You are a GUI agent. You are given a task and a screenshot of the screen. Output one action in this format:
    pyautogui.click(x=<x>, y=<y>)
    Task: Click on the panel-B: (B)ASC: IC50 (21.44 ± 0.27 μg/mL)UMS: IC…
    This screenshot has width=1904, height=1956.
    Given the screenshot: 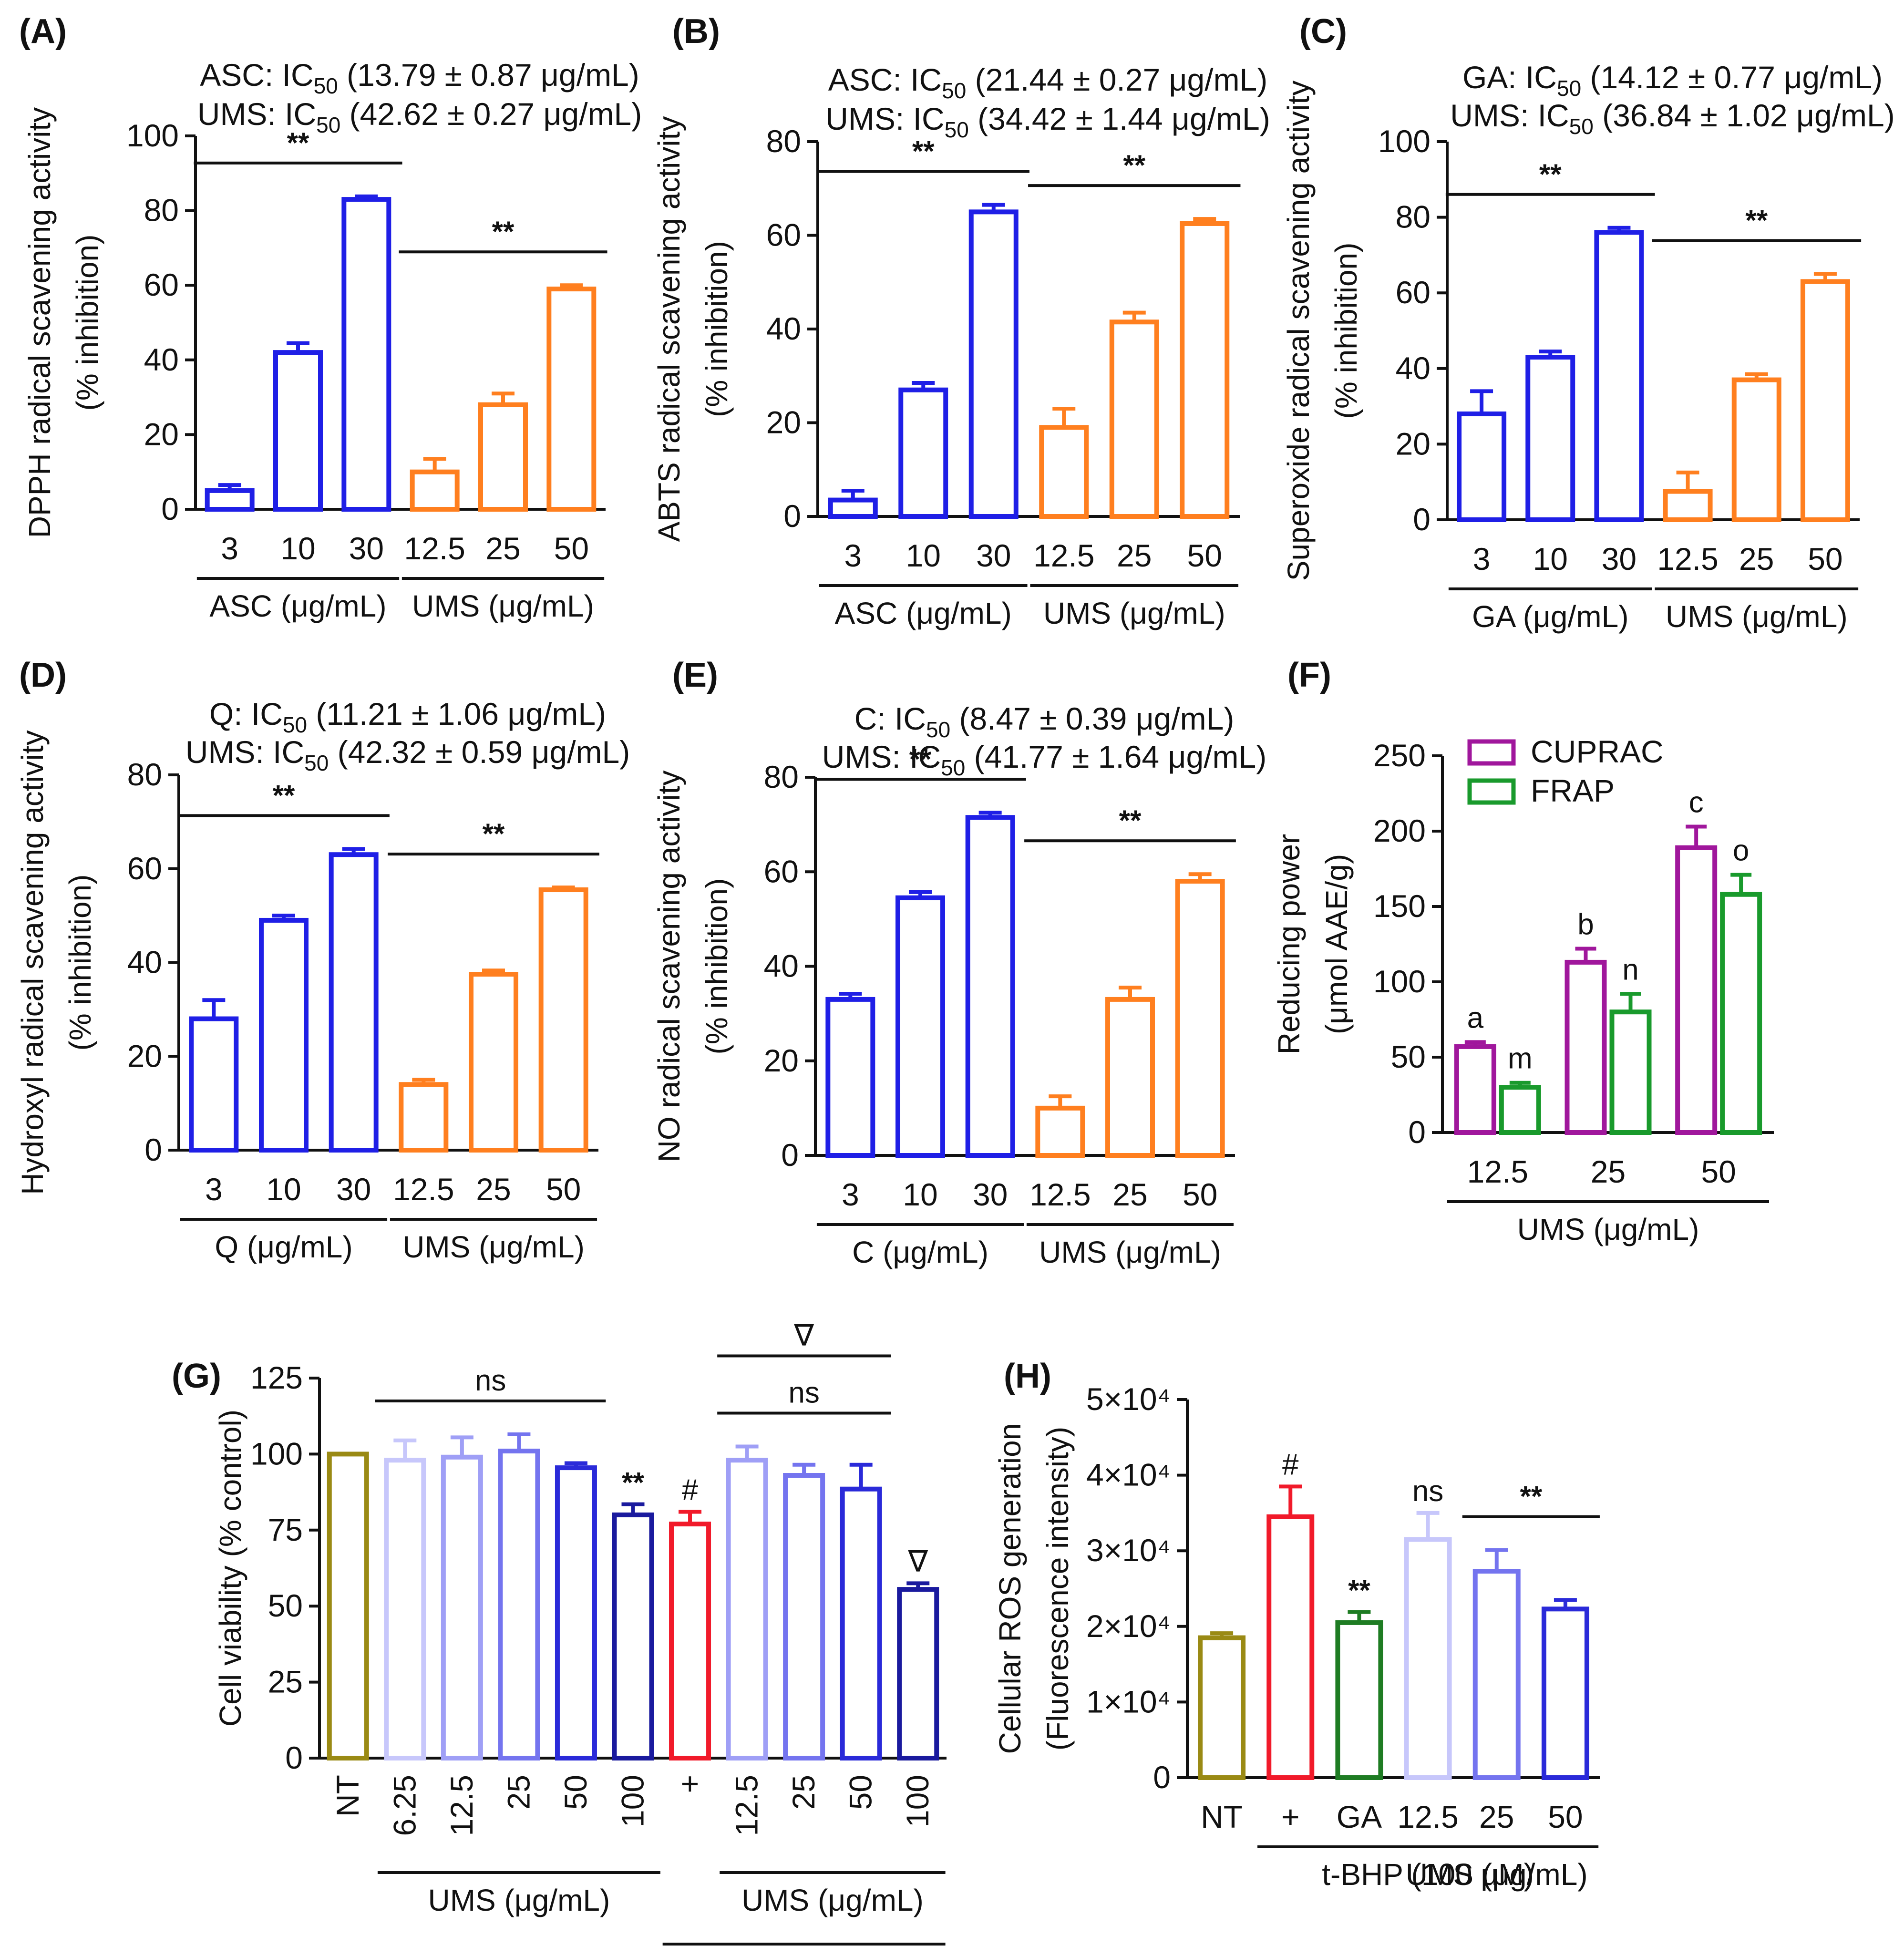 What is the action you would take?
    pyautogui.click(x=961, y=321)
    